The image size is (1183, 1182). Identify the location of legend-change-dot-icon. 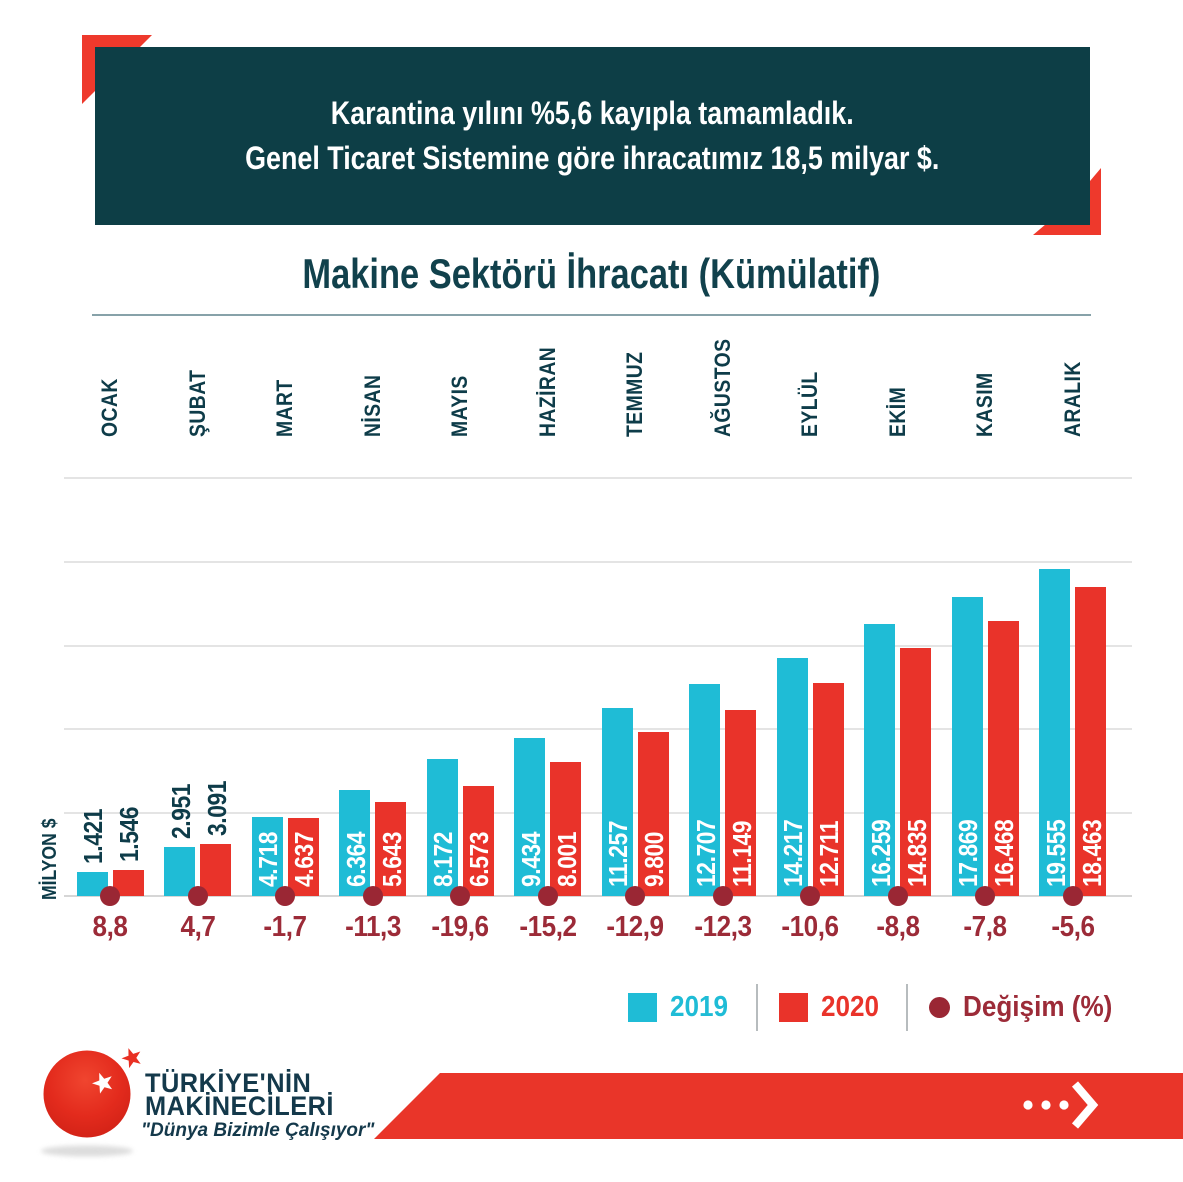
(940, 1007).